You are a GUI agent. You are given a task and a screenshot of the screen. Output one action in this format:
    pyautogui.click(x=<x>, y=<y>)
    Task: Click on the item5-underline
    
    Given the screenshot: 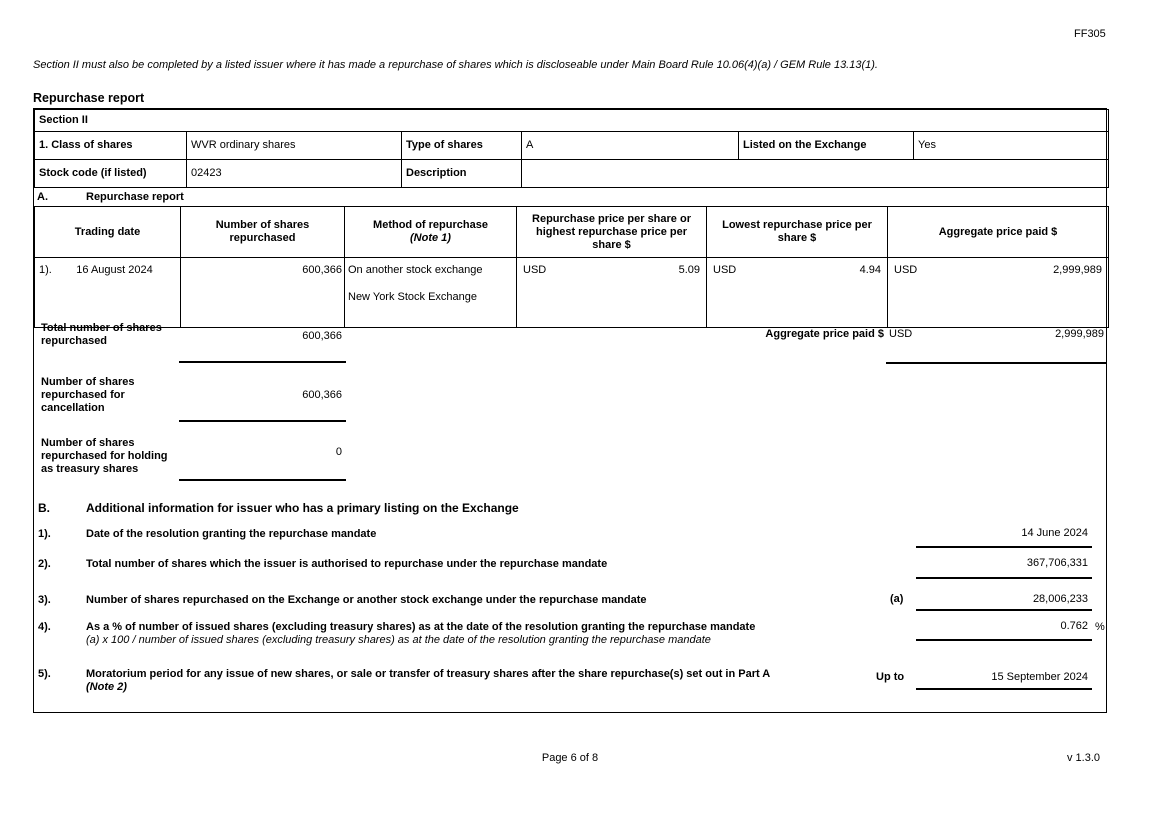 What is the action you would take?
    pyautogui.click(x=1004, y=689)
    